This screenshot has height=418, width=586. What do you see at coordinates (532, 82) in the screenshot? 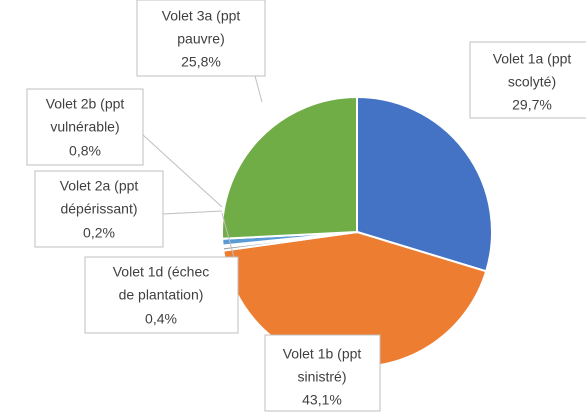
I see `slice-label: scolyté)` at bounding box center [532, 82].